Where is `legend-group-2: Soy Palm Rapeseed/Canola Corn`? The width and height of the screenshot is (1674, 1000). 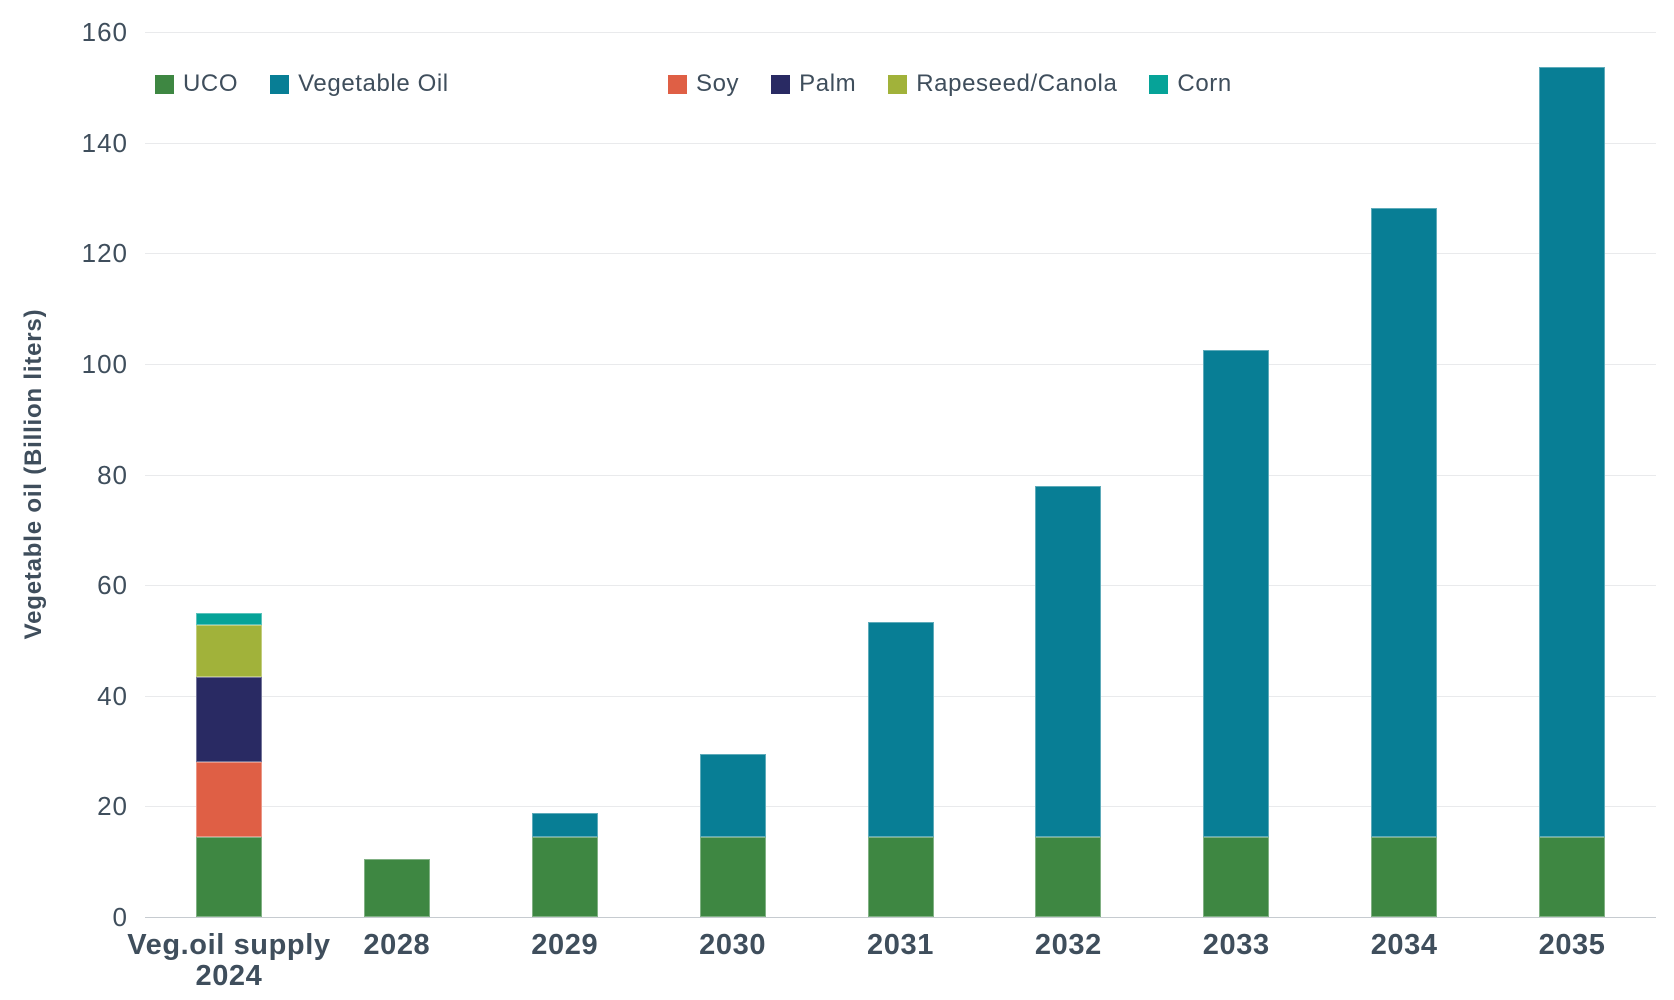
legend-group-2: Soy Palm Rapeseed/Canola Corn is located at coordinates (966, 84).